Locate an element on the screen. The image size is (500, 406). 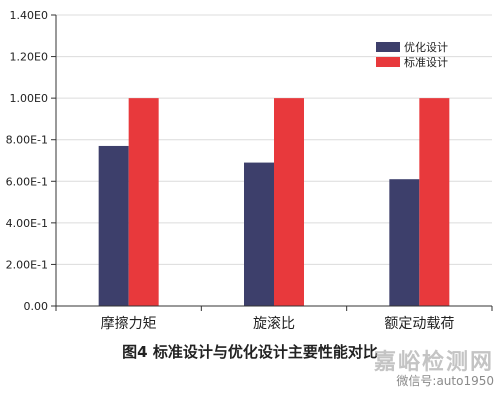
y-tick-label: 1.00E0 is located at coordinates (29, 98).